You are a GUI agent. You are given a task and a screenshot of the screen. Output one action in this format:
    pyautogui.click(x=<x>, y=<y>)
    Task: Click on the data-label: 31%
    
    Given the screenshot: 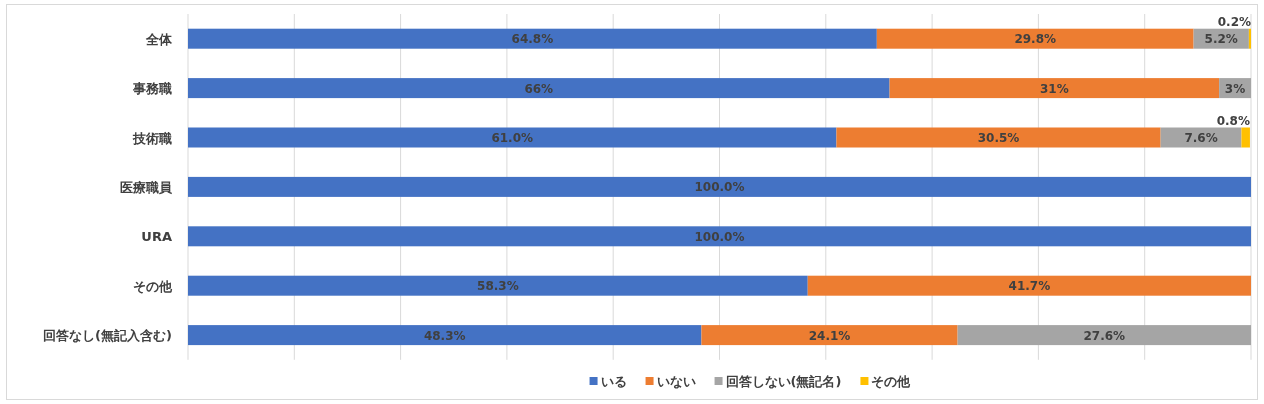 What is the action you would take?
    pyautogui.click(x=1054, y=88)
    